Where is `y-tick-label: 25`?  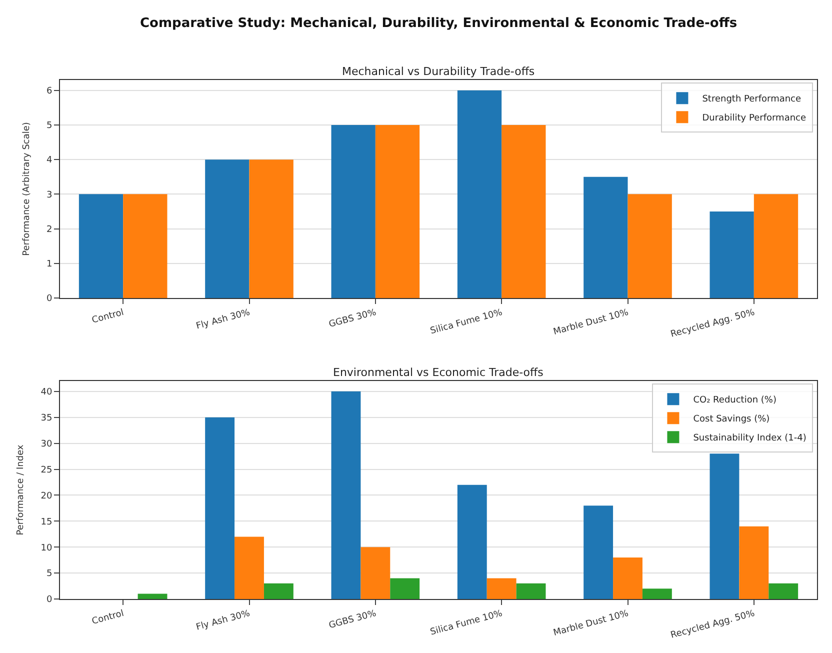
y-tick-label: 25 is located at coordinates (46, 470).